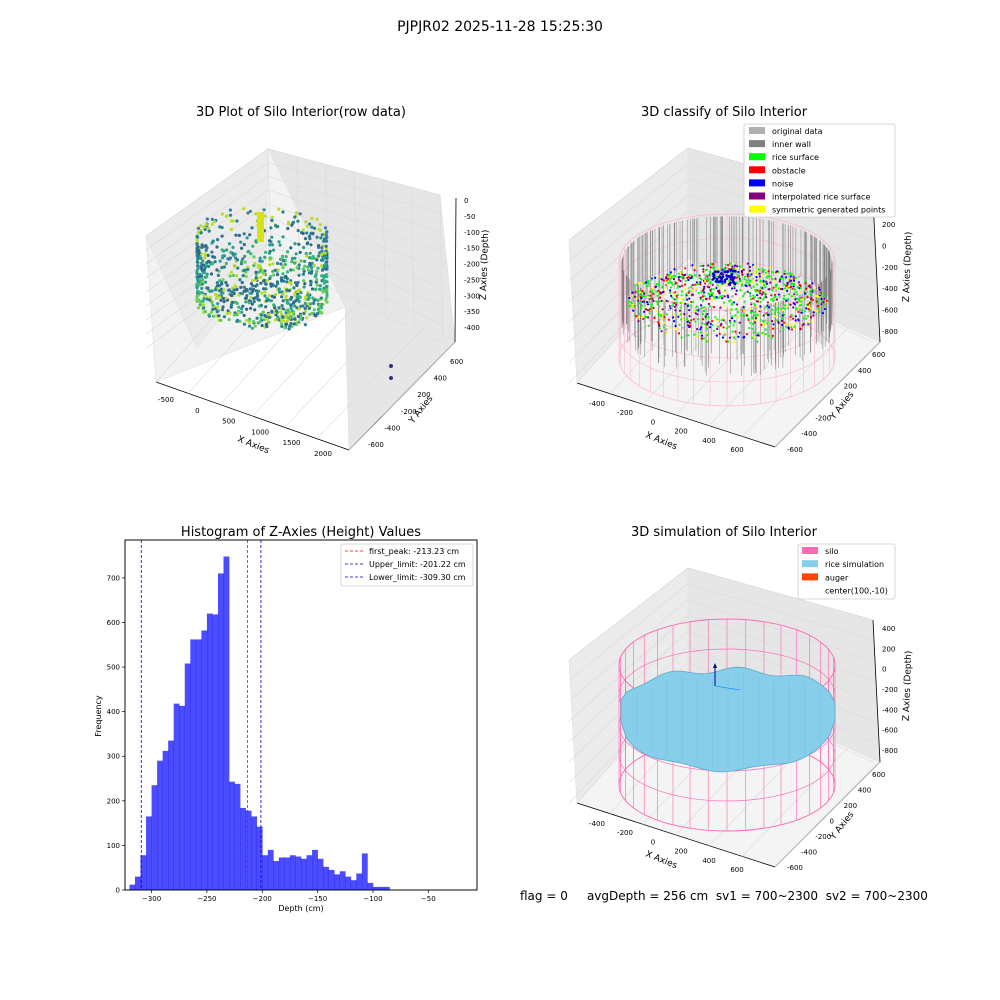 Image resolution: width=1000 pixels, height=1000 pixels. I want to click on panel4-z-ticks: 400 200 0 -200 -400 -600 -800, so click(890, 690).